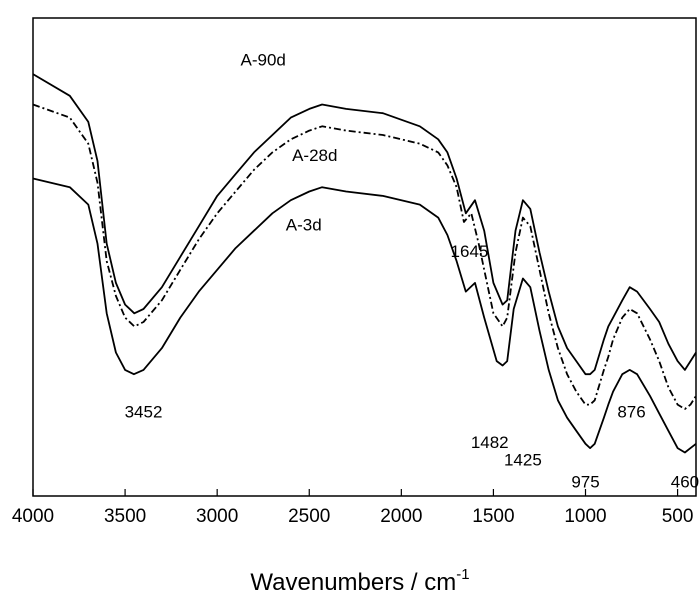  I want to click on peak-annotation: 3452, so click(144, 412).